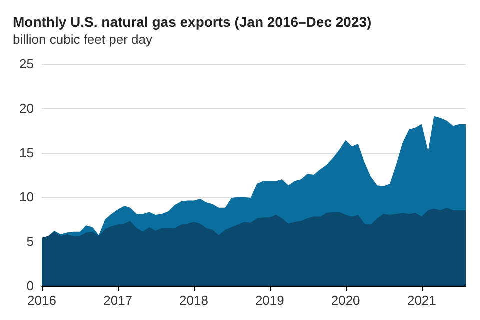 This screenshot has height=320, width=480. What do you see at coordinates (83, 39) in the screenshot?
I see `y-axis-title: billion cubic feet per day` at bounding box center [83, 39].